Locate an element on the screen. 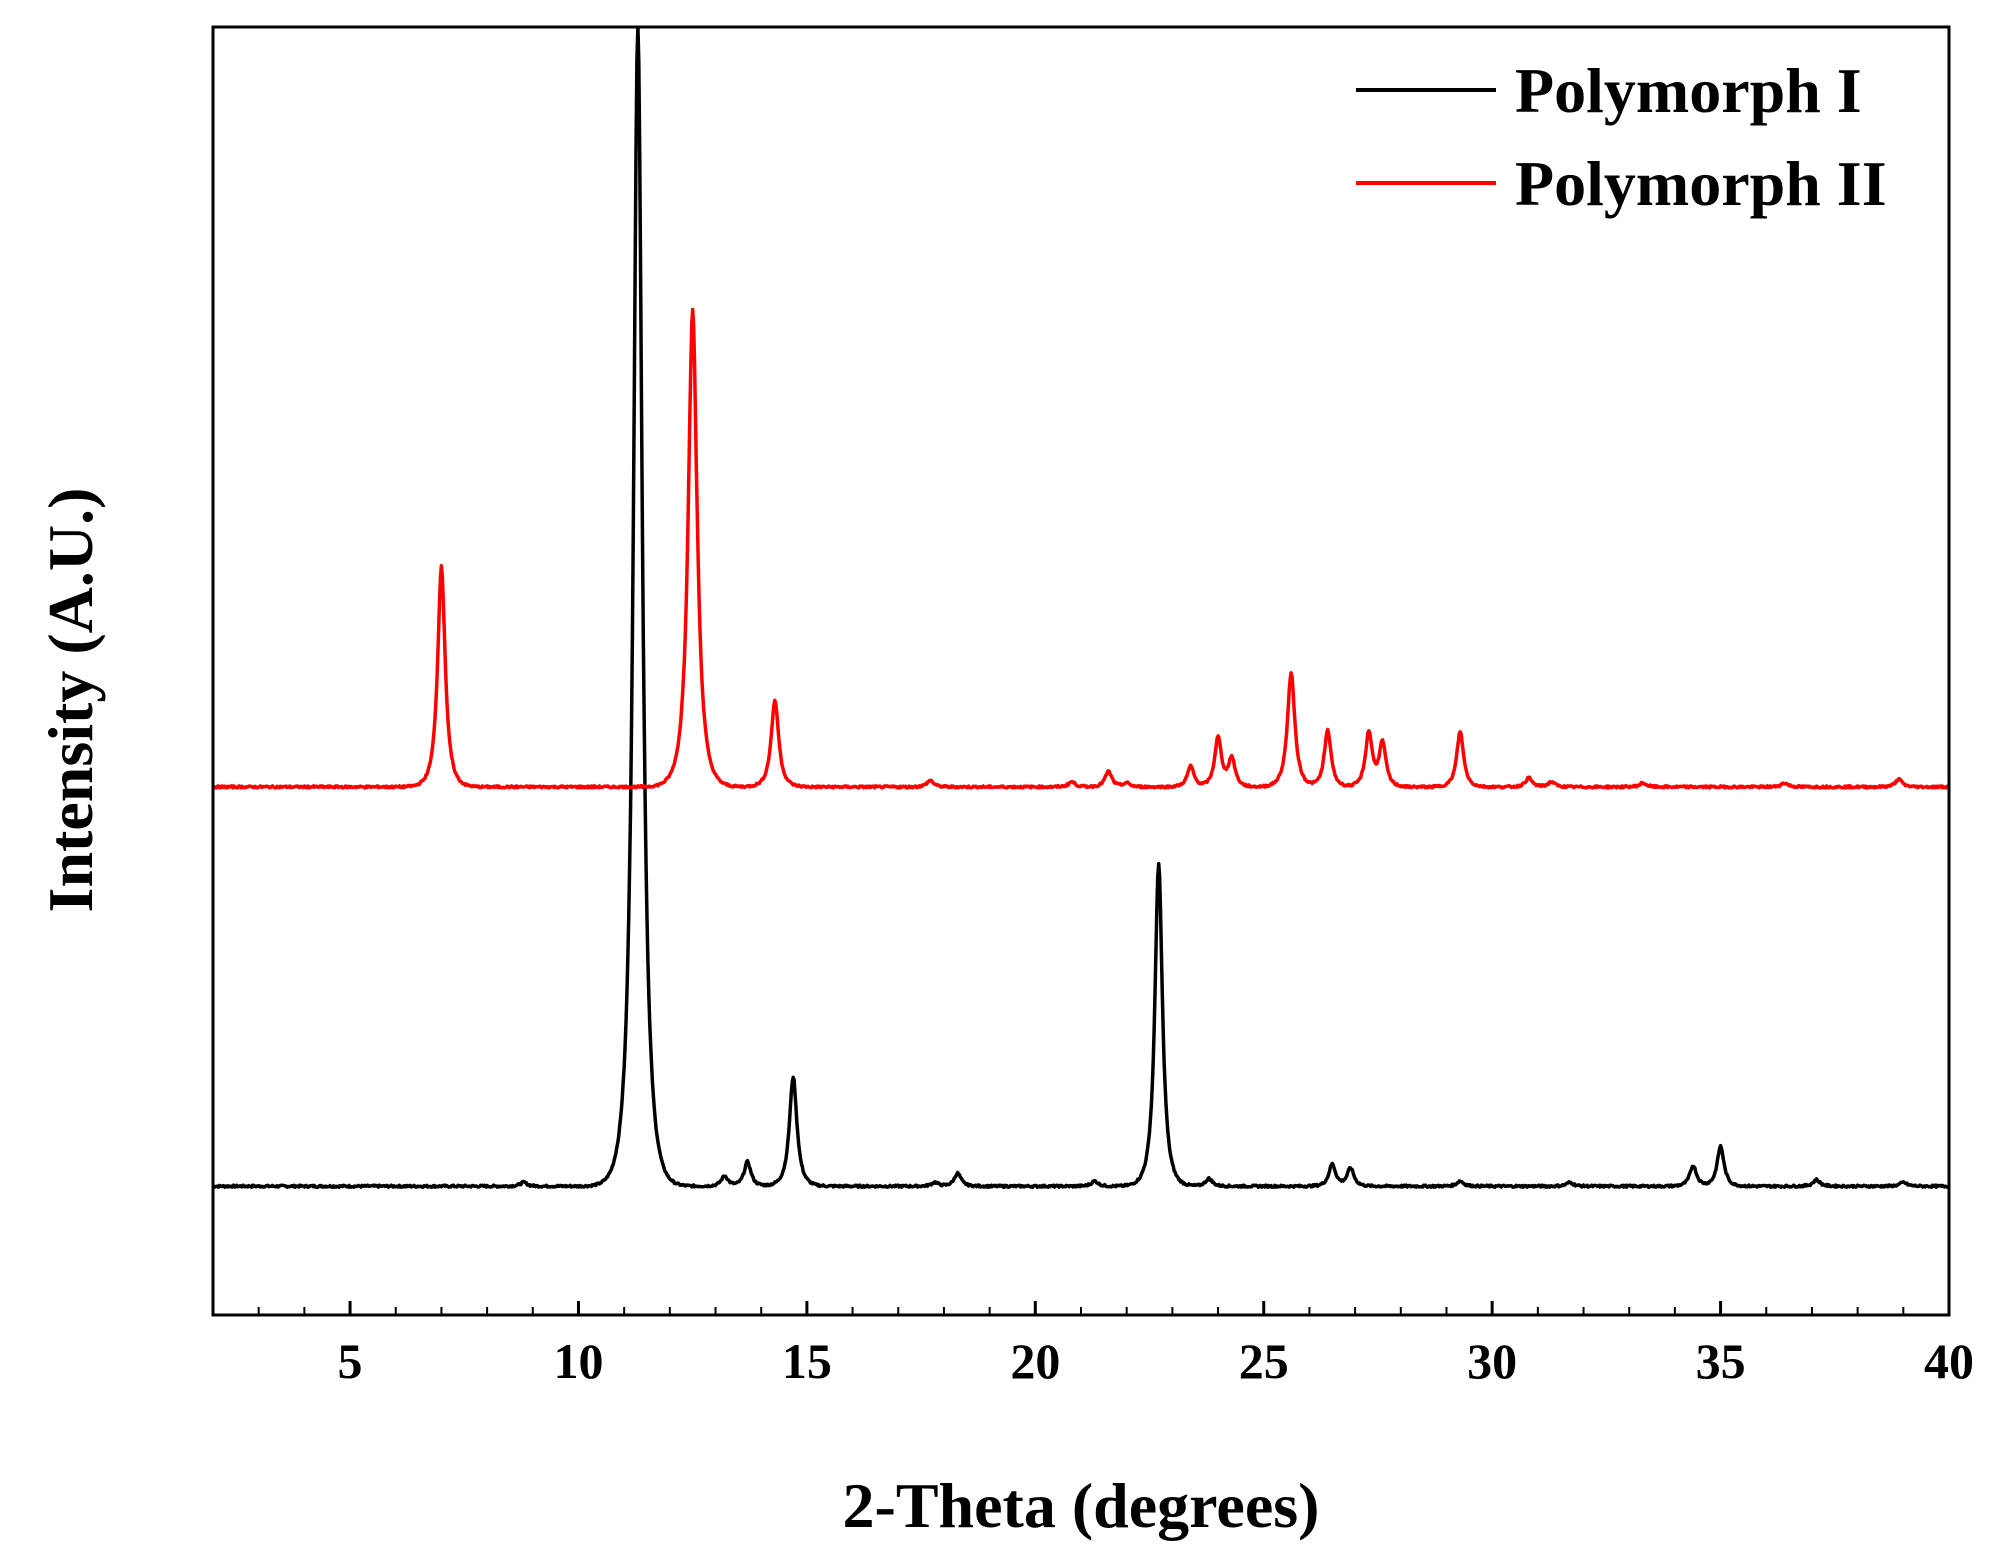 This screenshot has height=1551, width=1992. x-axis: 5 10 15 20 25 30 35 40 is located at coordinates (1093, 1345).